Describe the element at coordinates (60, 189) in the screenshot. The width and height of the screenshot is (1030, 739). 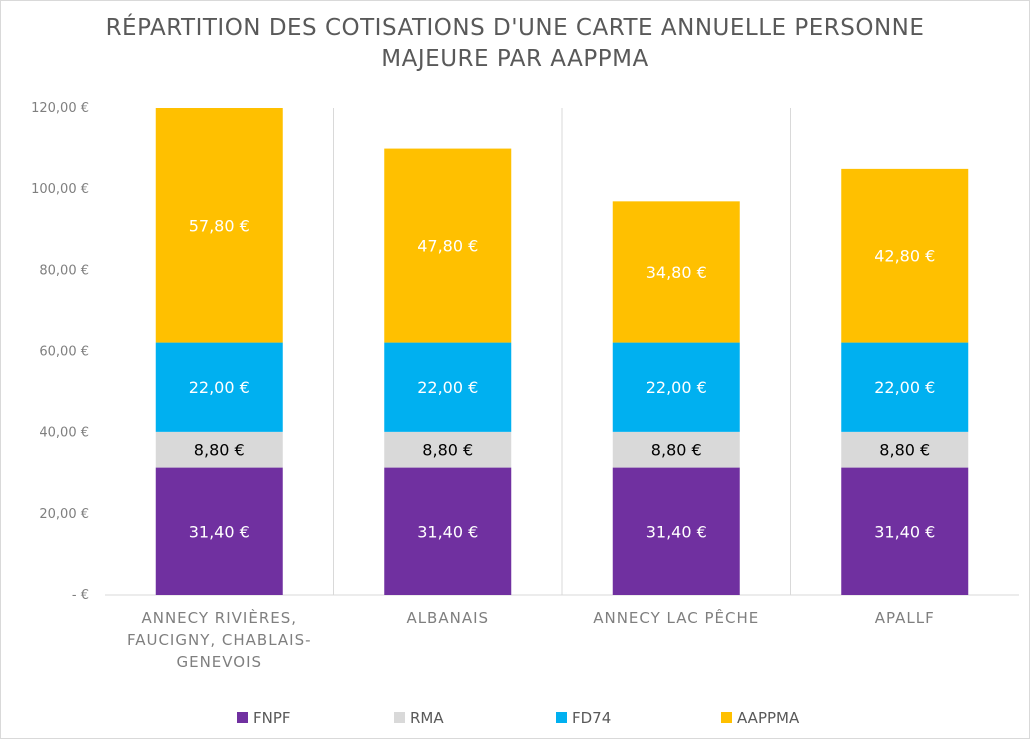
I see `y-tick-label: 100,00 €` at that location.